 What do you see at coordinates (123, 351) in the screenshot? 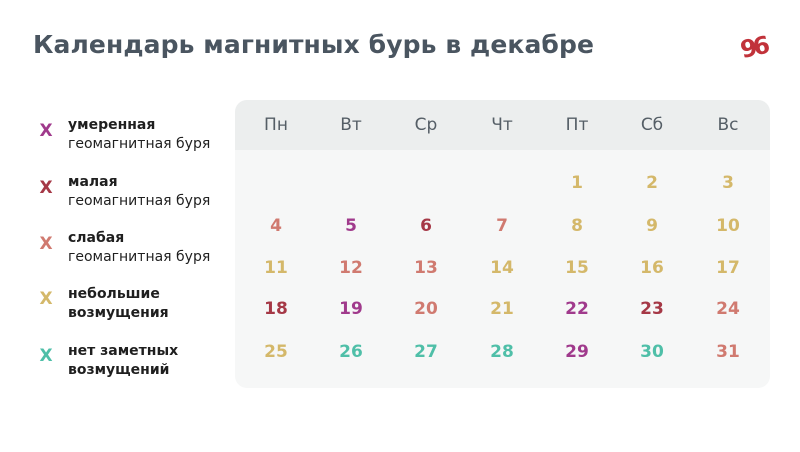
I see `legend-label-line1: нет заметных` at bounding box center [123, 351].